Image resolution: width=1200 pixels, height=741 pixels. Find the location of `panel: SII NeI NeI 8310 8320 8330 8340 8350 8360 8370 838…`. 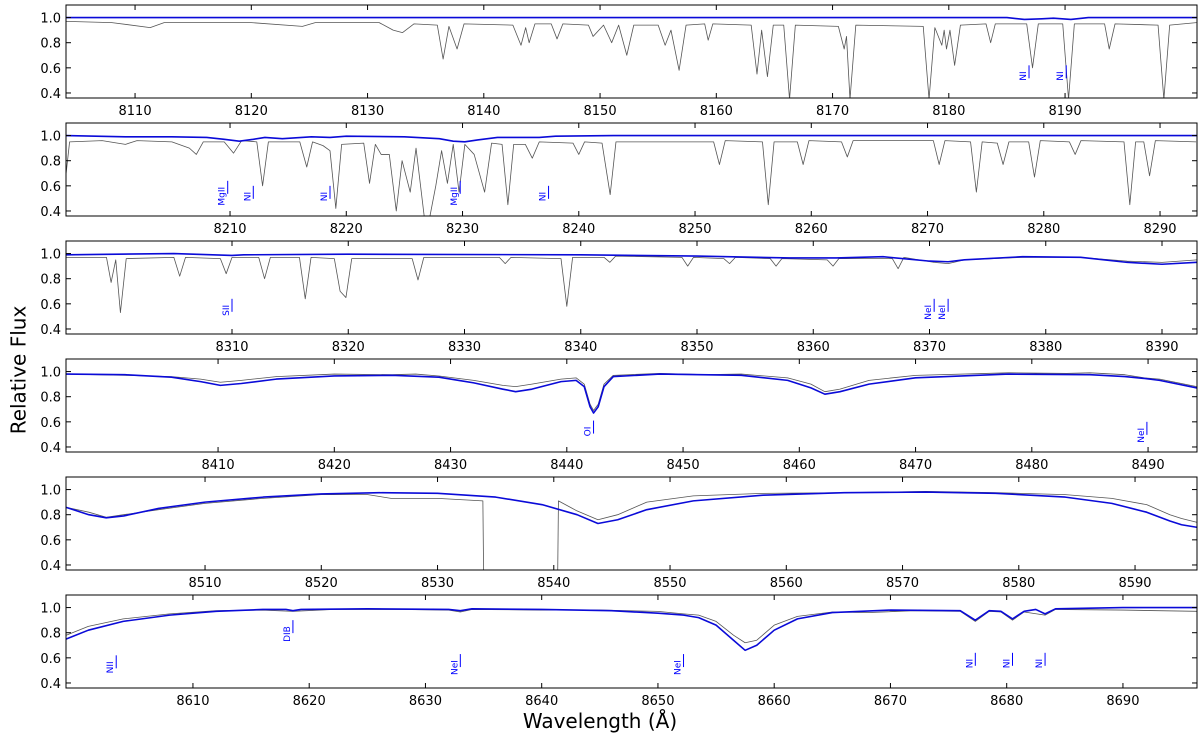

panel: SII NeI NeI 8310 8320 8330 8340 8350 8360 8370 838… is located at coordinates (619, 297).